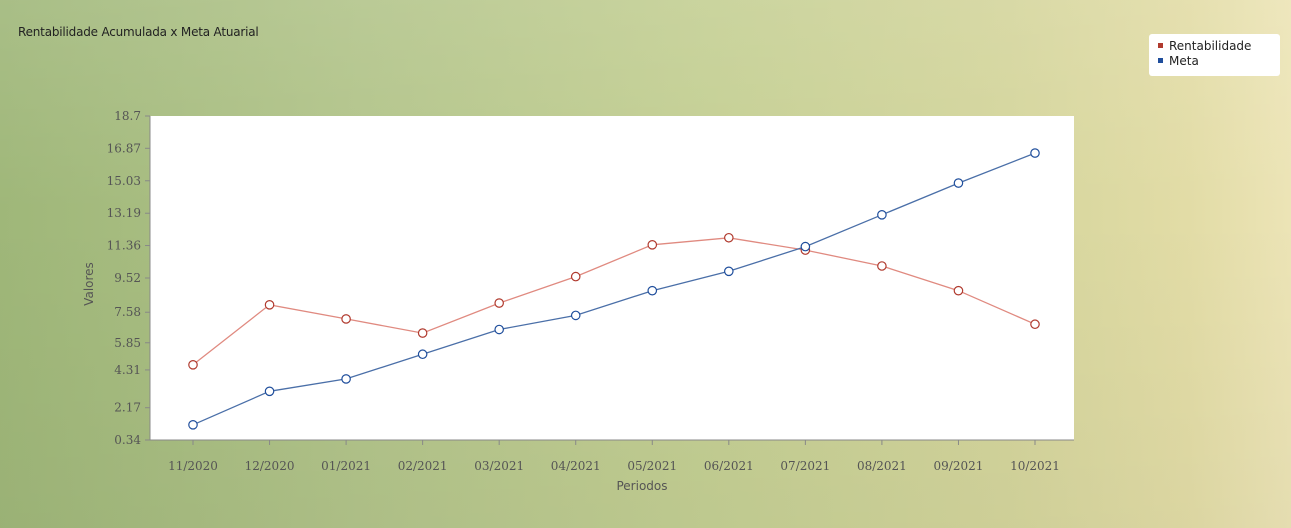 This screenshot has width=1291, height=528. What do you see at coordinates (882, 466) in the screenshot?
I see `x-tick-label: 08/2021` at bounding box center [882, 466].